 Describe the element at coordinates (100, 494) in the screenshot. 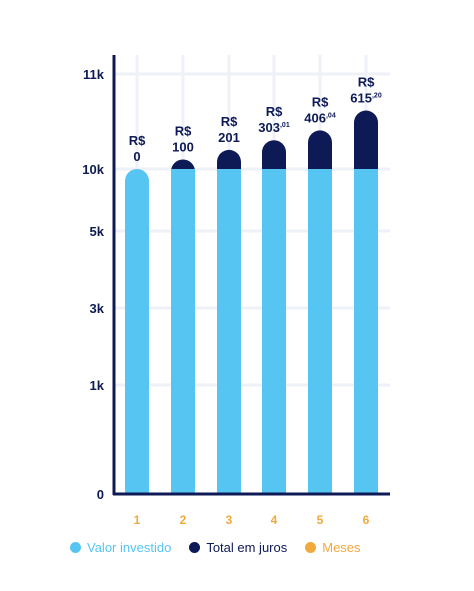

I see `y-tick-label: 0` at that location.